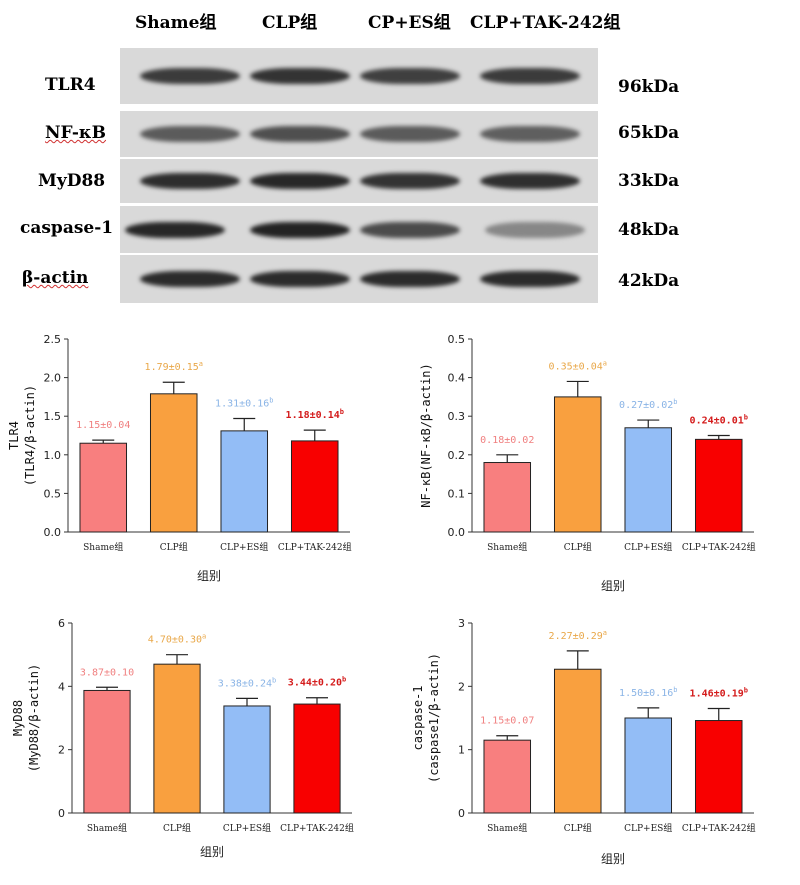 The image size is (800, 885). Describe the element at coordinates (434, 718) in the screenshot. I see `y-axis-label-units: (caspase1/β-actin)` at that location.